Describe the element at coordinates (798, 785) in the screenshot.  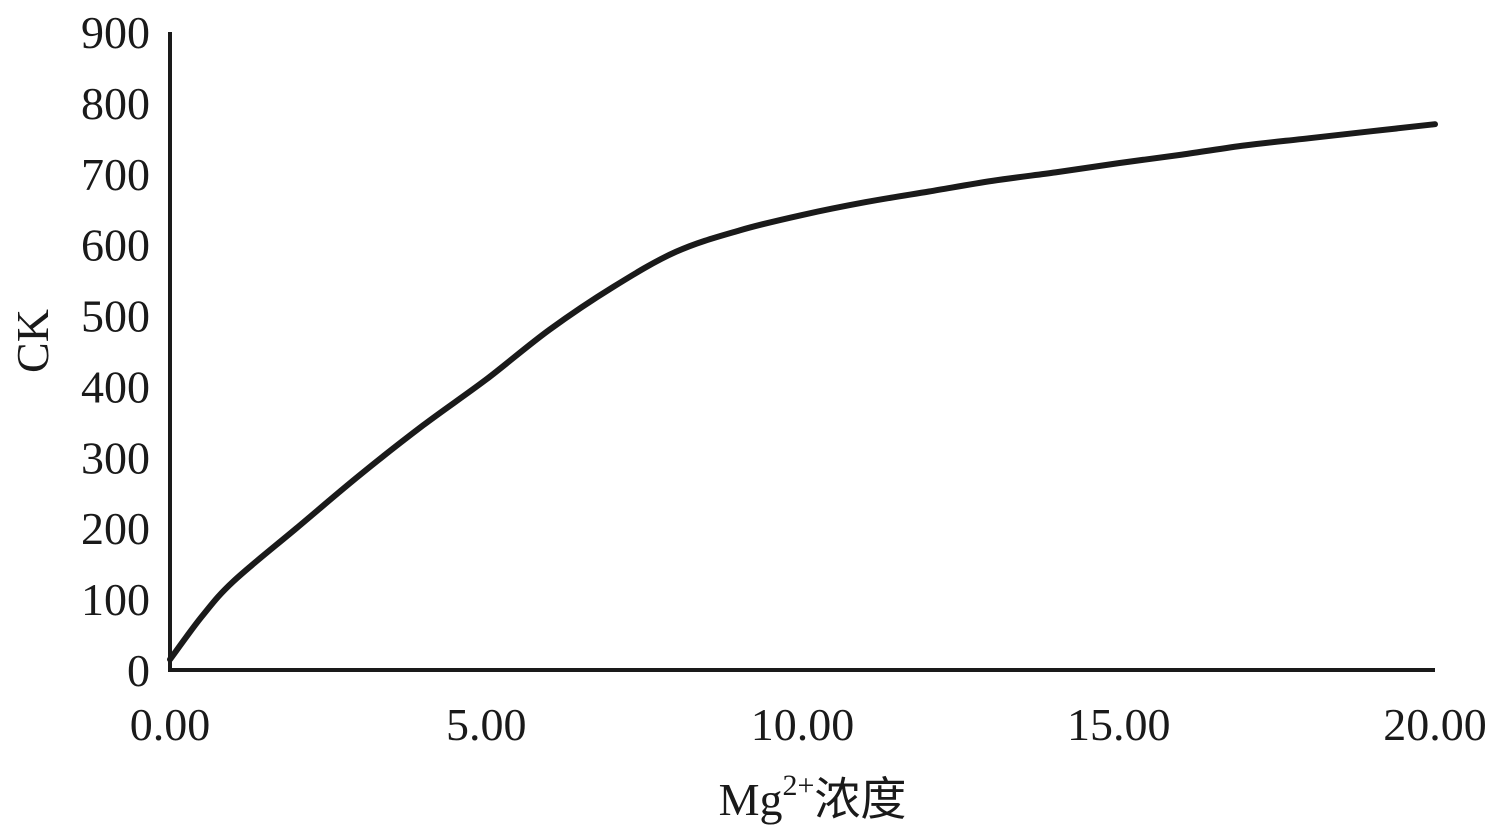
I see `x-axis-title-superscript: 2+` at that location.